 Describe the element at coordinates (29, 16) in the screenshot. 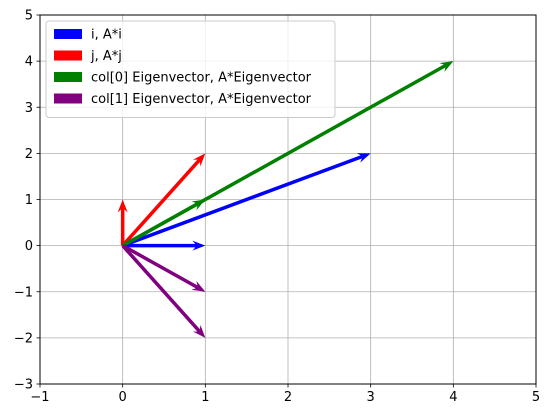

I see `y-tick-label: 5` at that location.